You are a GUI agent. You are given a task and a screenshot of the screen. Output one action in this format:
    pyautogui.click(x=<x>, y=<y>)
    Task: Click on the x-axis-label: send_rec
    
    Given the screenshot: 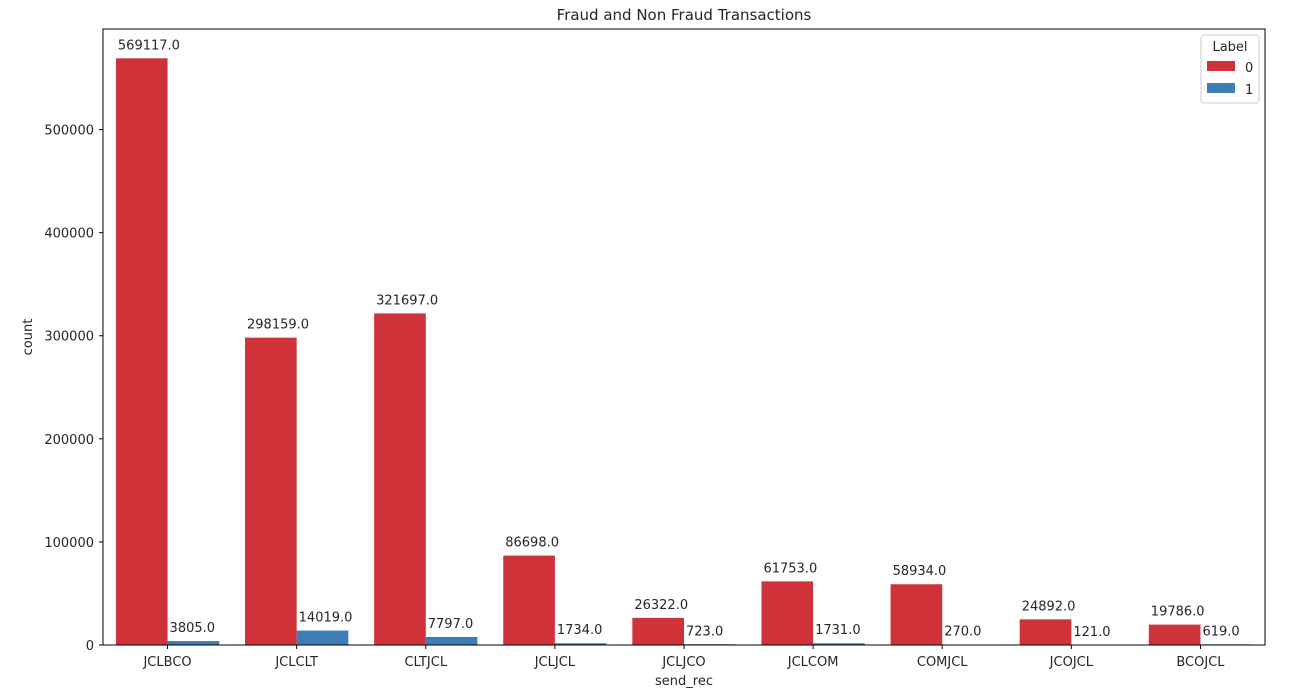 What is the action you would take?
    pyautogui.click(x=684, y=681)
    